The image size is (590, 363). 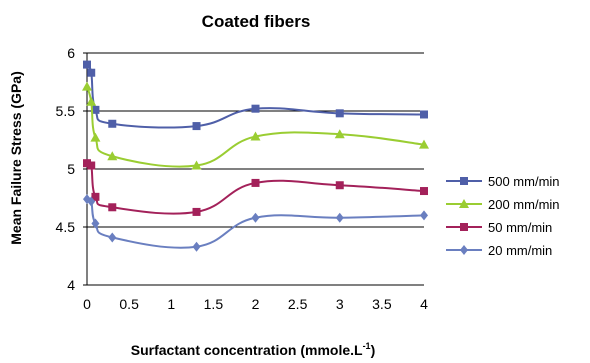 What do you see at coordinates (129, 304) in the screenshot?
I see `x-tick-label: 0.5` at bounding box center [129, 304].